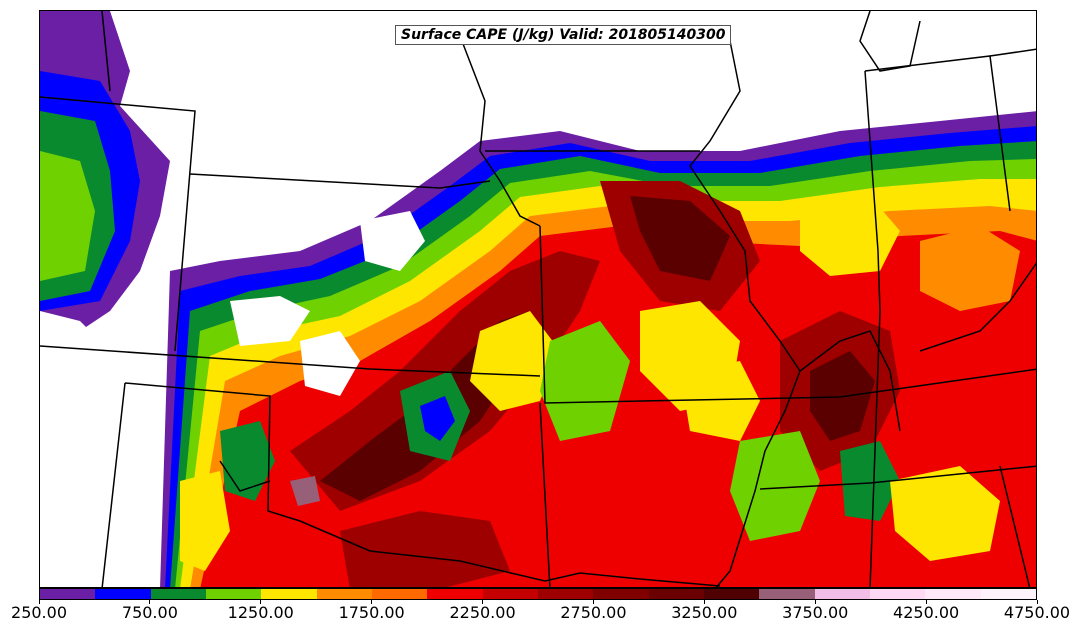 This screenshot has height=633, width=1081. What do you see at coordinates (260, 612) in the screenshot?
I see `colorbar-tick-label: 1250.00` at bounding box center [260, 612].